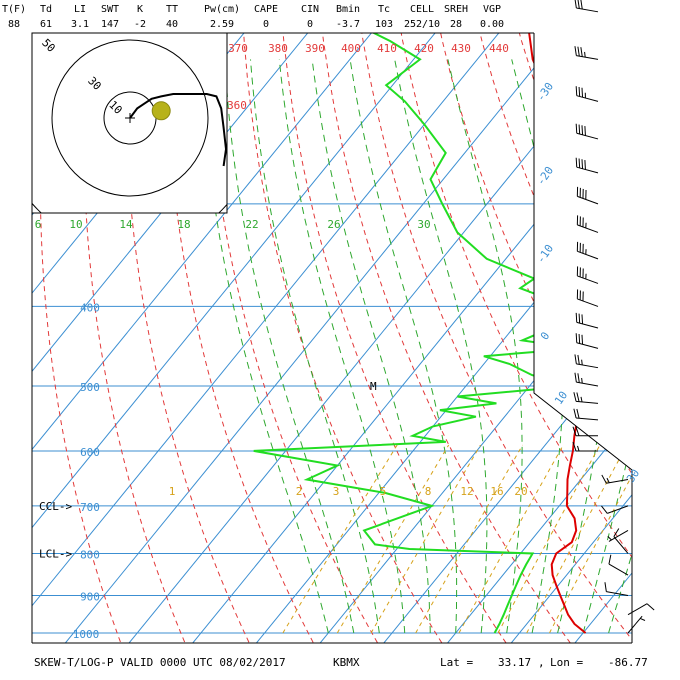  Describe the element at coordinates (266, 24) in the screenshot. I see `header-value: 0` at that location.